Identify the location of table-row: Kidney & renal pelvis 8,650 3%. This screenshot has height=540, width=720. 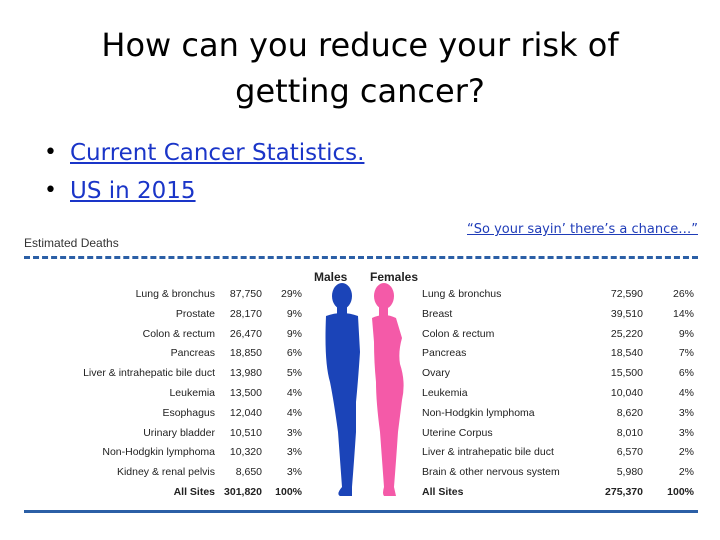
(175, 476).